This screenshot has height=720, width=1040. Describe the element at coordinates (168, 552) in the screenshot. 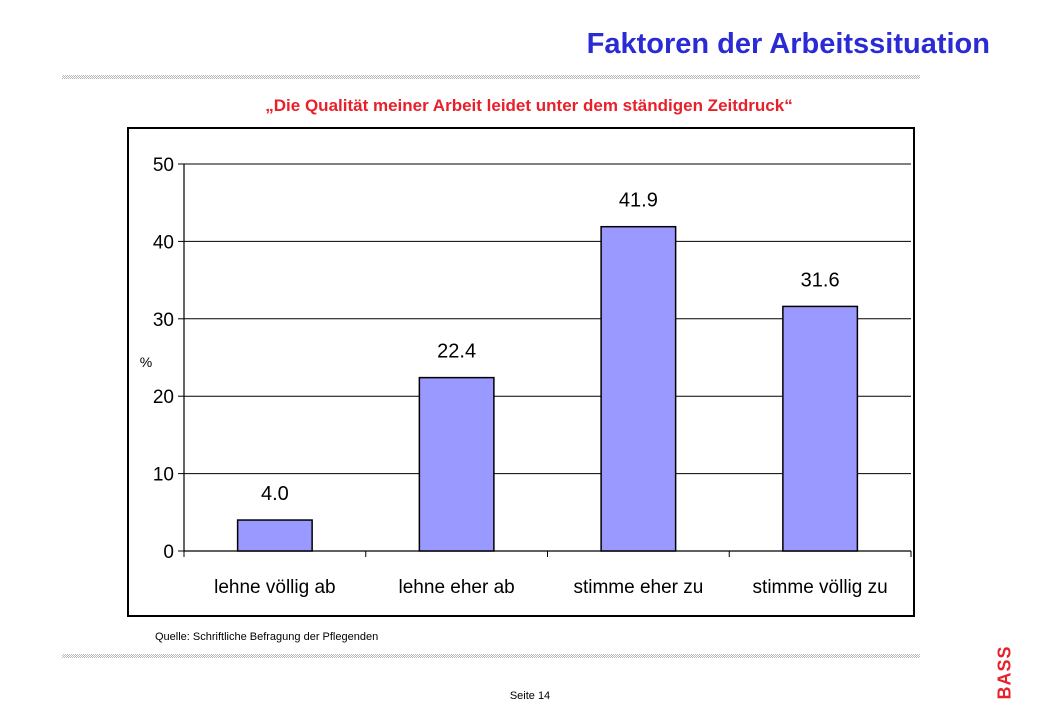

I see `y-tick-label-0: 0` at that location.